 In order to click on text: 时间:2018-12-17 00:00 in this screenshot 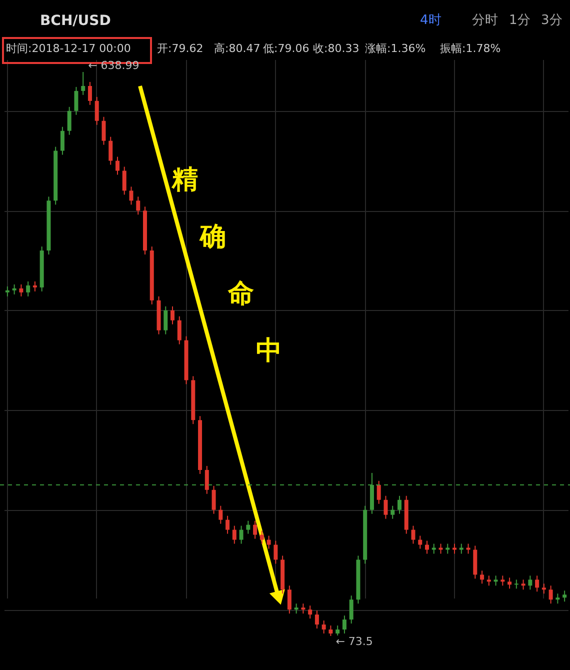, I will do `click(68, 48)`.